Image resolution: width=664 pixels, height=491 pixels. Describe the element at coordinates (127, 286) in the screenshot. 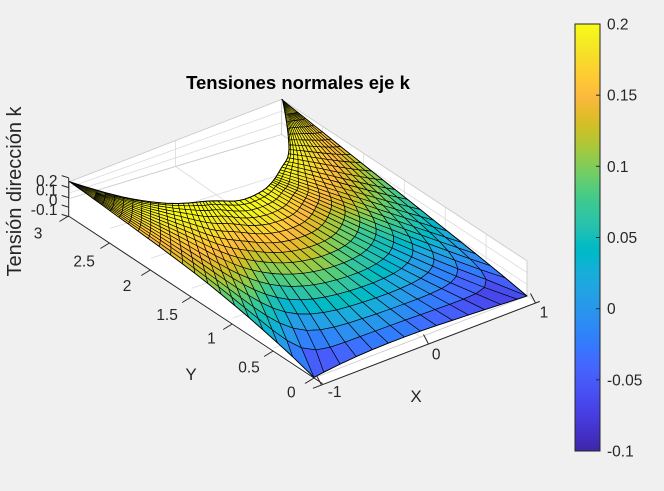

I see `svg-text: 2` at that location.